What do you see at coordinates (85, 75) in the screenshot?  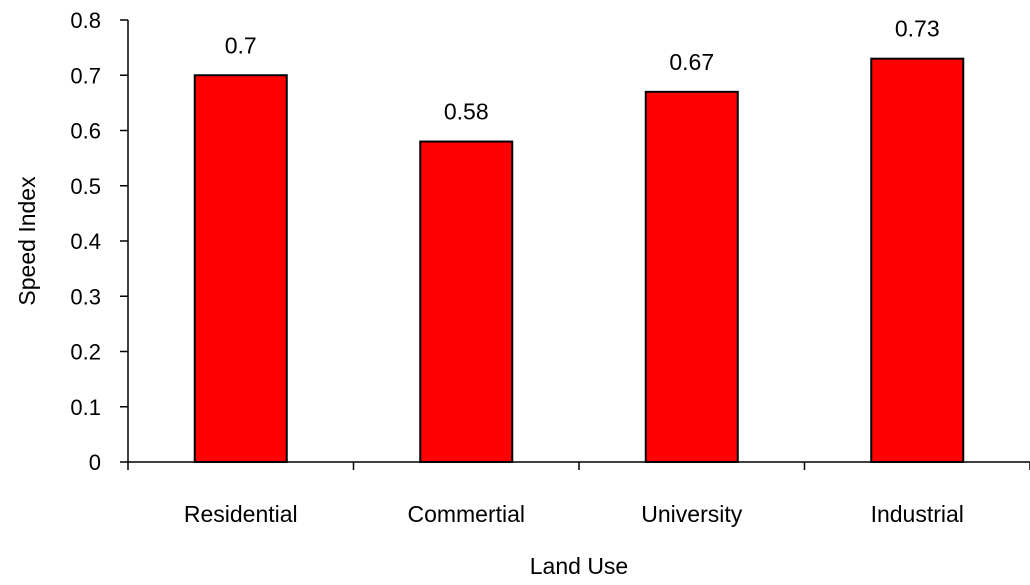 I see `y-tick-label: 0.7` at bounding box center [85, 75].